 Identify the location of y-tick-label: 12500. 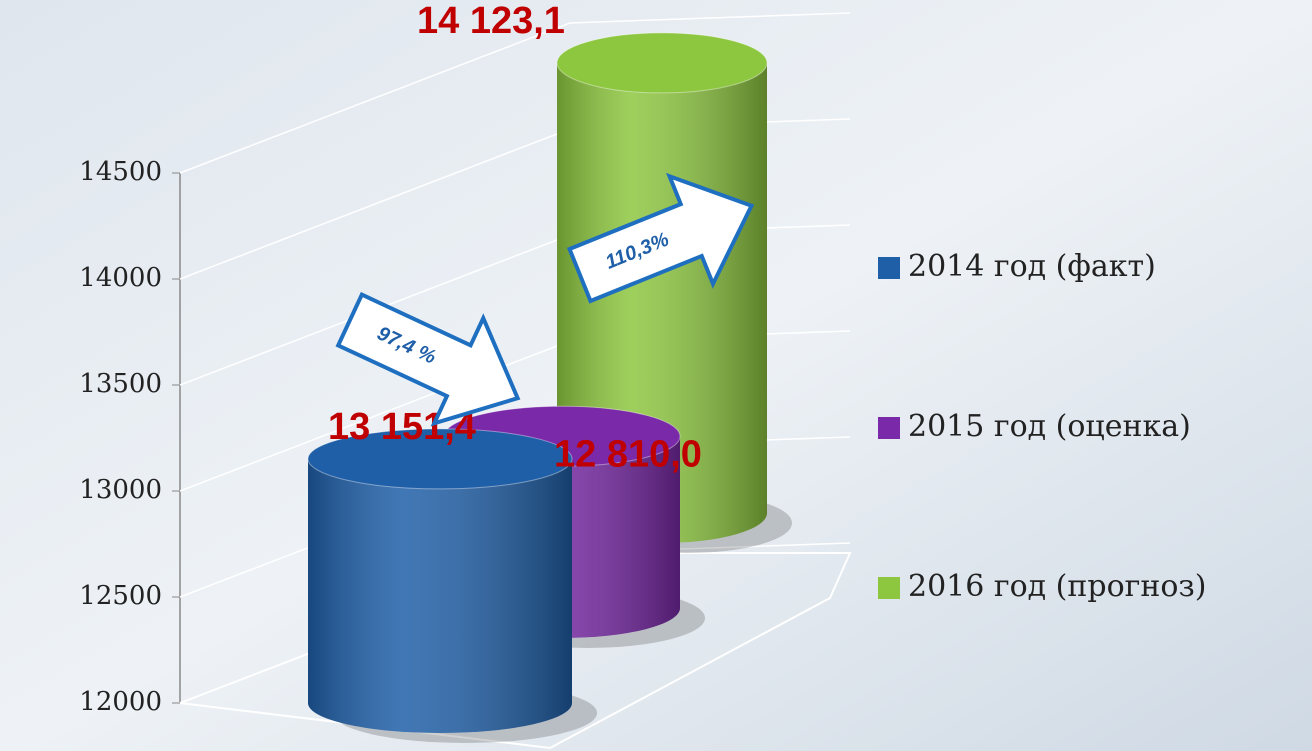
(120, 596).